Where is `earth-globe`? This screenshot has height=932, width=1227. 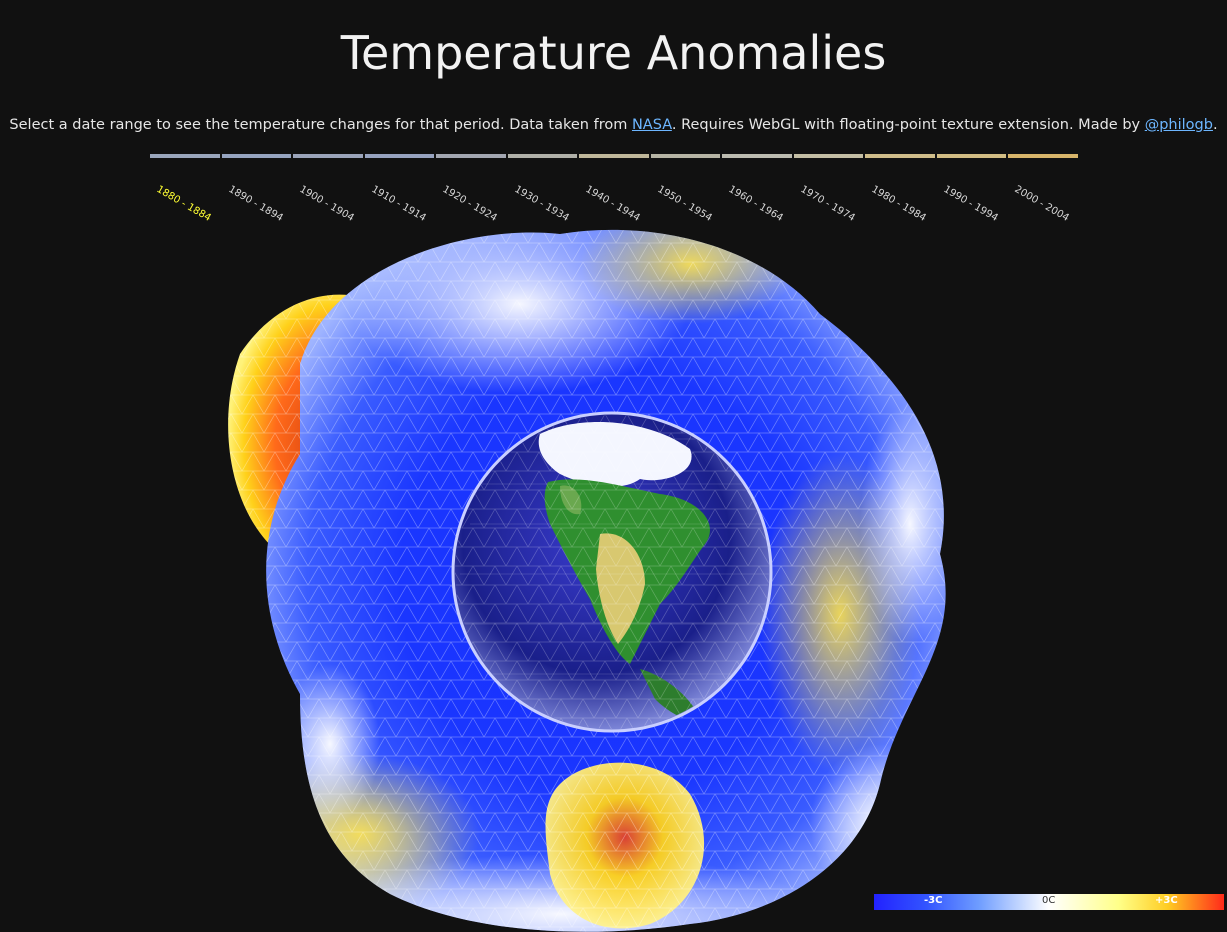 earth-globe is located at coordinates (612, 572).